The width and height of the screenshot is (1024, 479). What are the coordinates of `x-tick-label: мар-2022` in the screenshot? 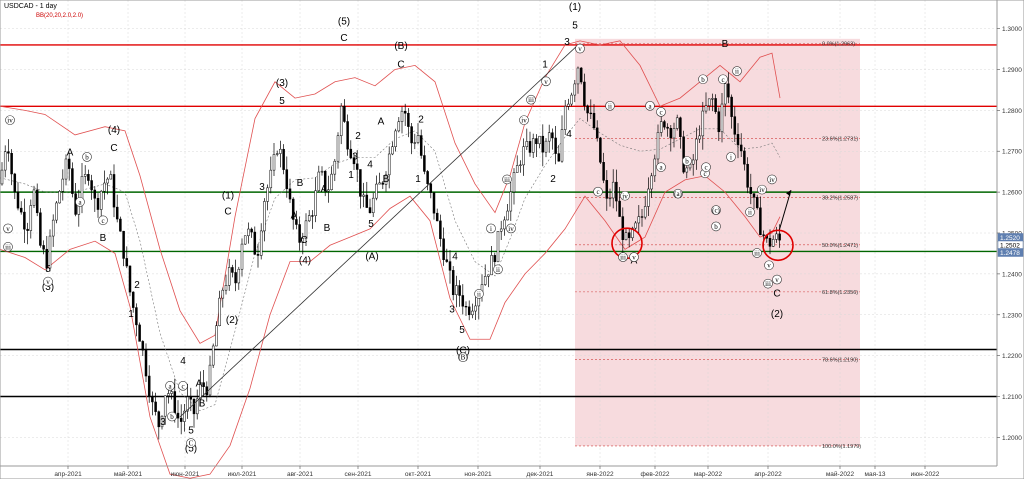 It's located at (708, 474).